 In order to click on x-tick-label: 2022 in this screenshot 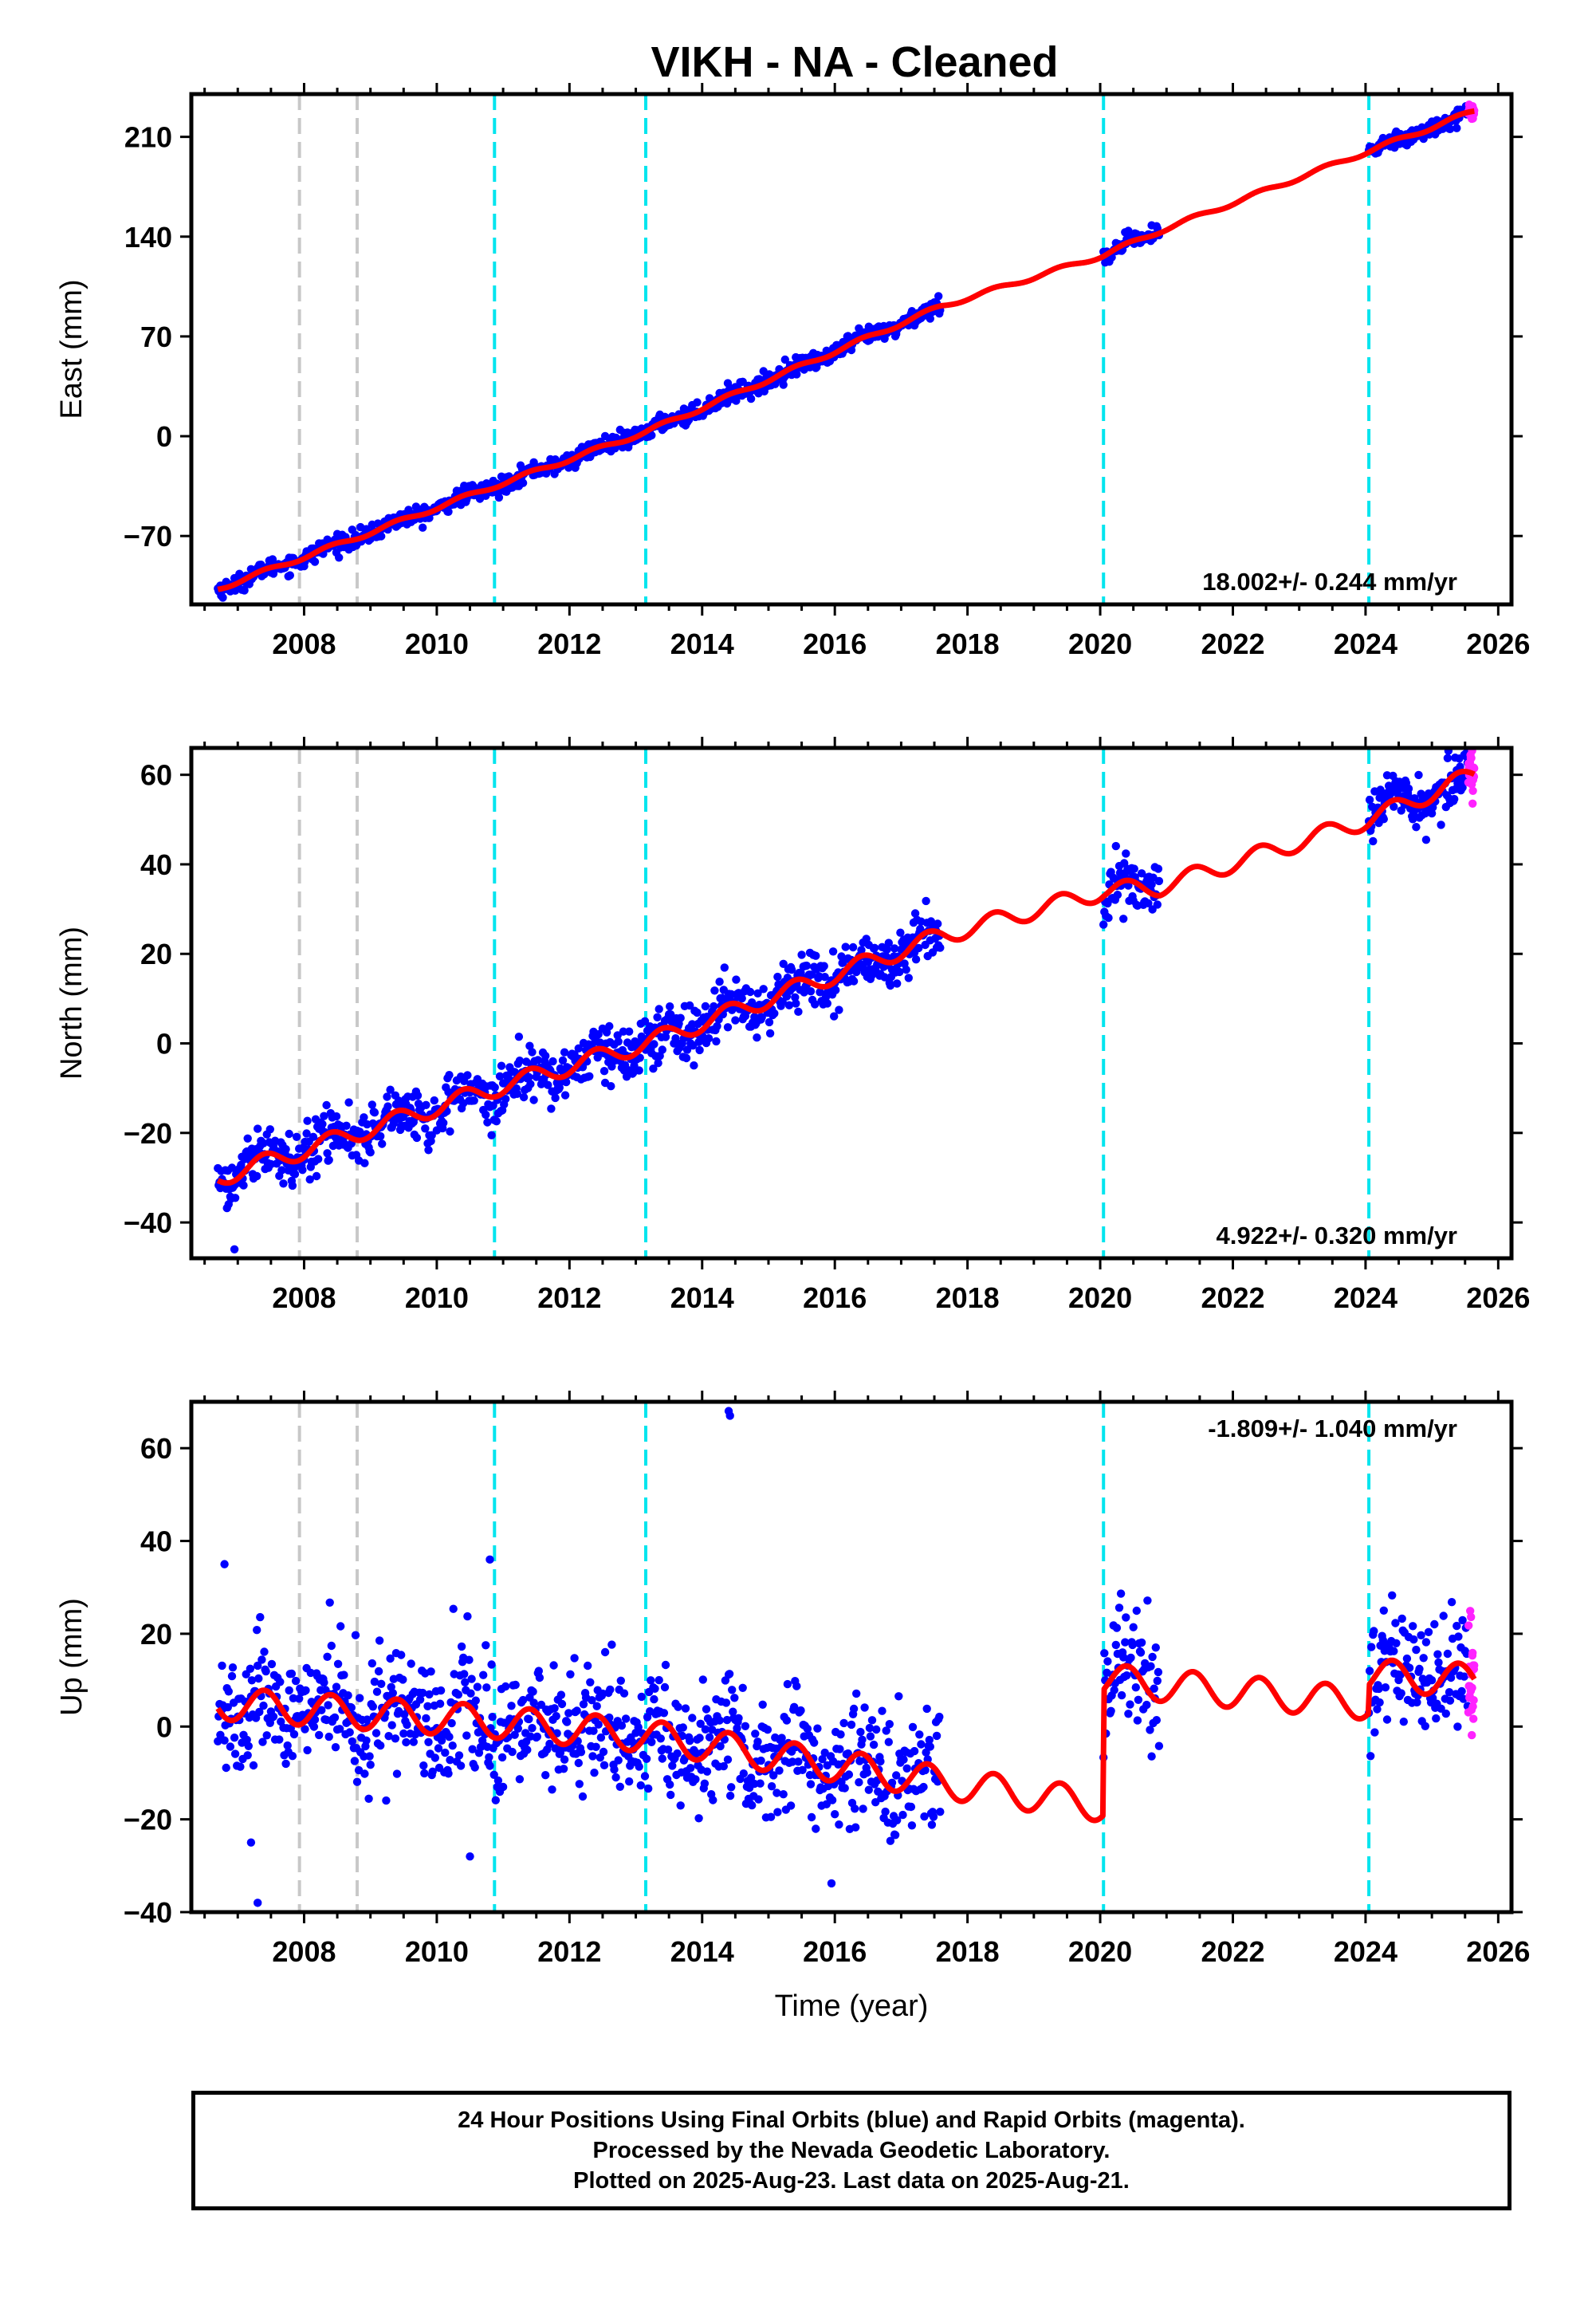, I will do `click(1232, 1298)`.